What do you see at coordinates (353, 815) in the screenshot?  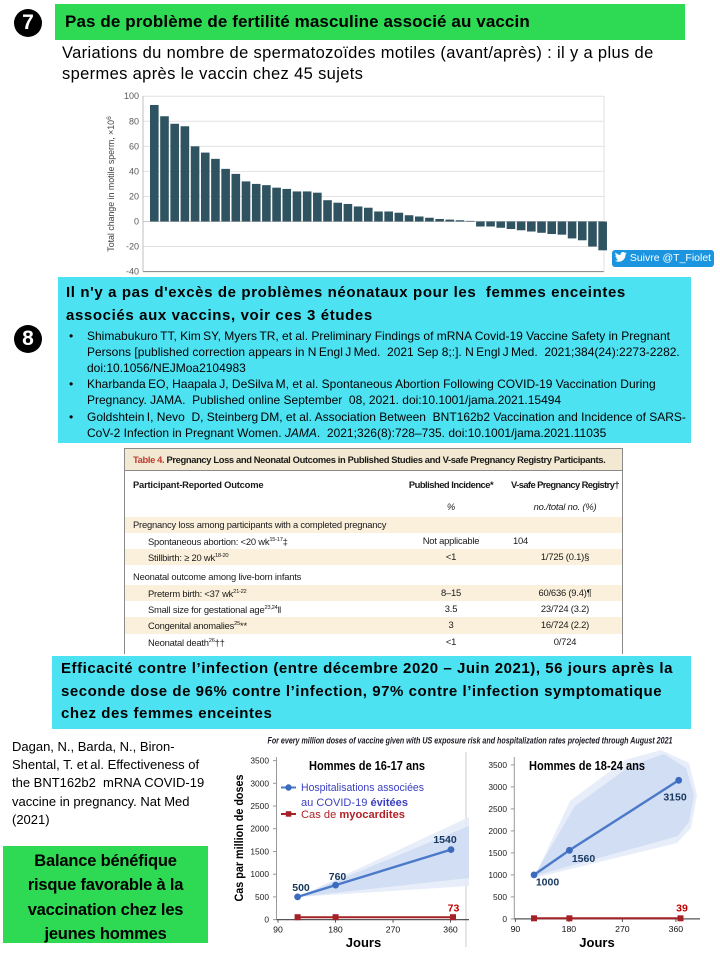 I see `svg-text: Cas de myocardites` at bounding box center [353, 815].